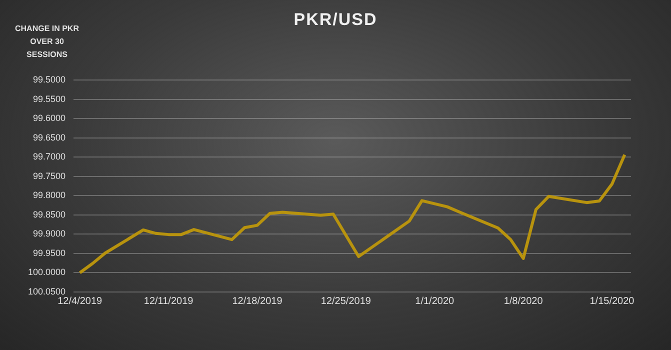  I want to click on y-tick-label: 99.7000, so click(49, 157).